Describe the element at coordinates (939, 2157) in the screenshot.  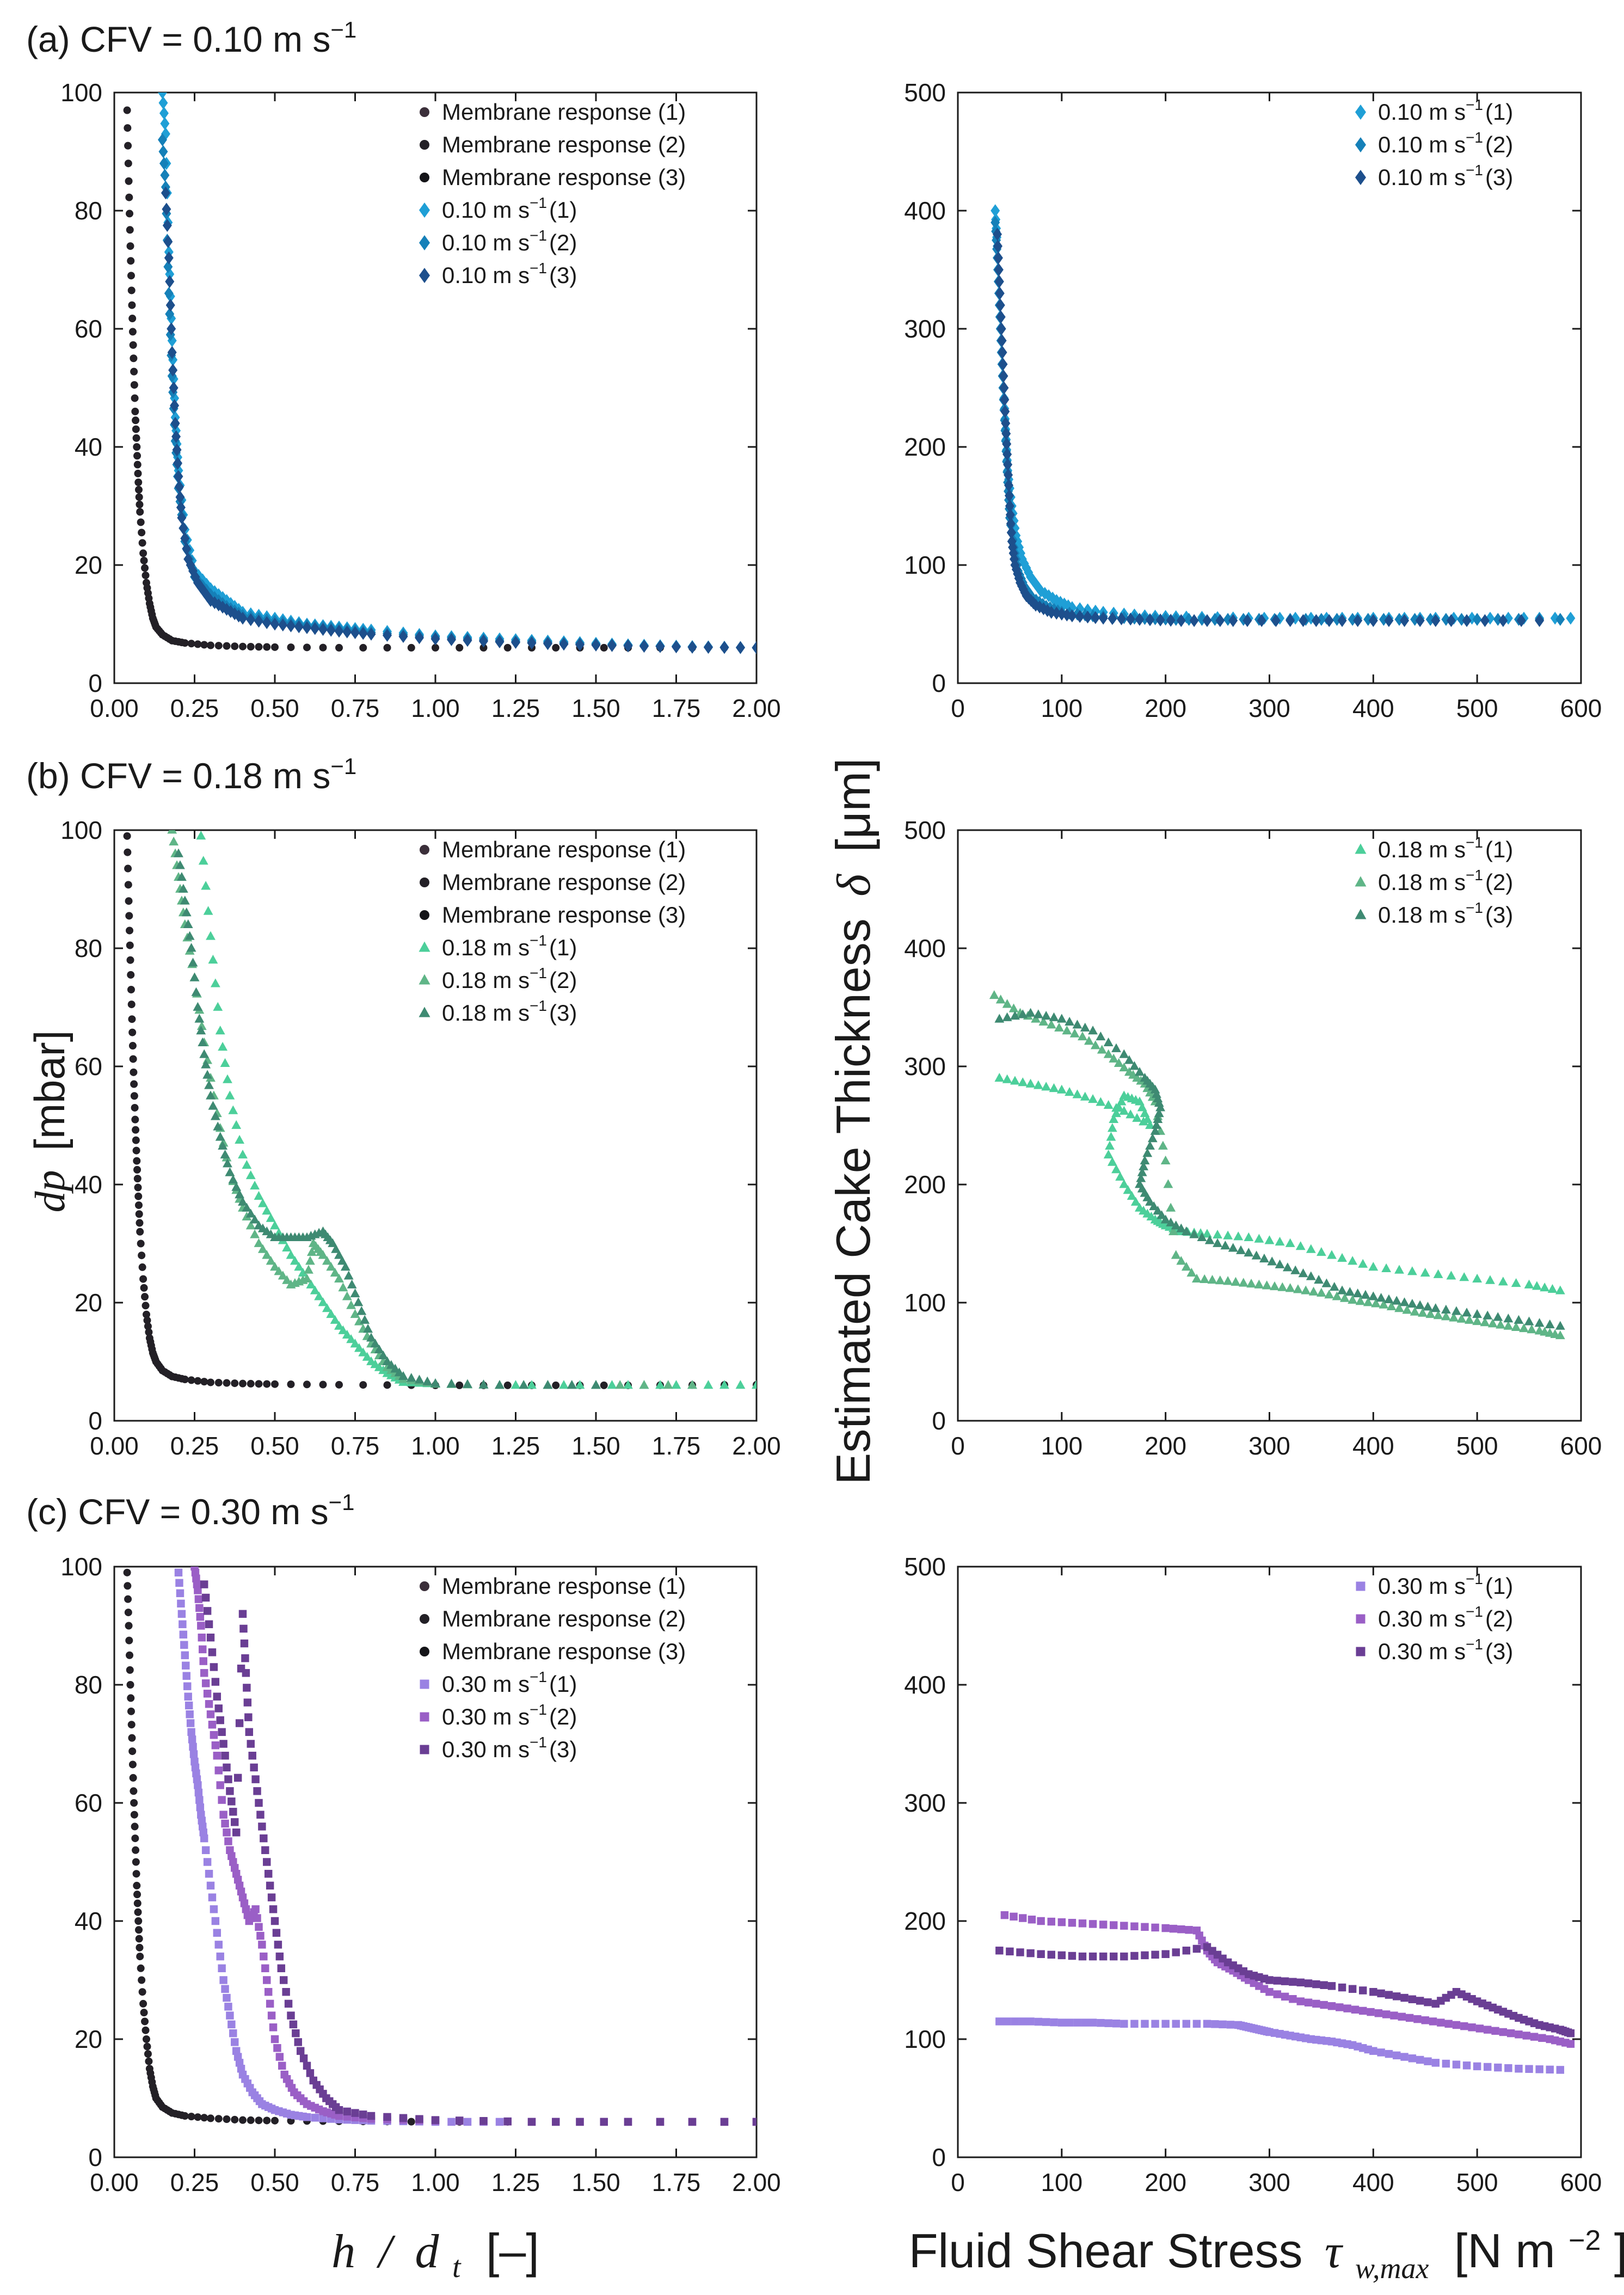
I see `y-tick-label: 0` at that location.